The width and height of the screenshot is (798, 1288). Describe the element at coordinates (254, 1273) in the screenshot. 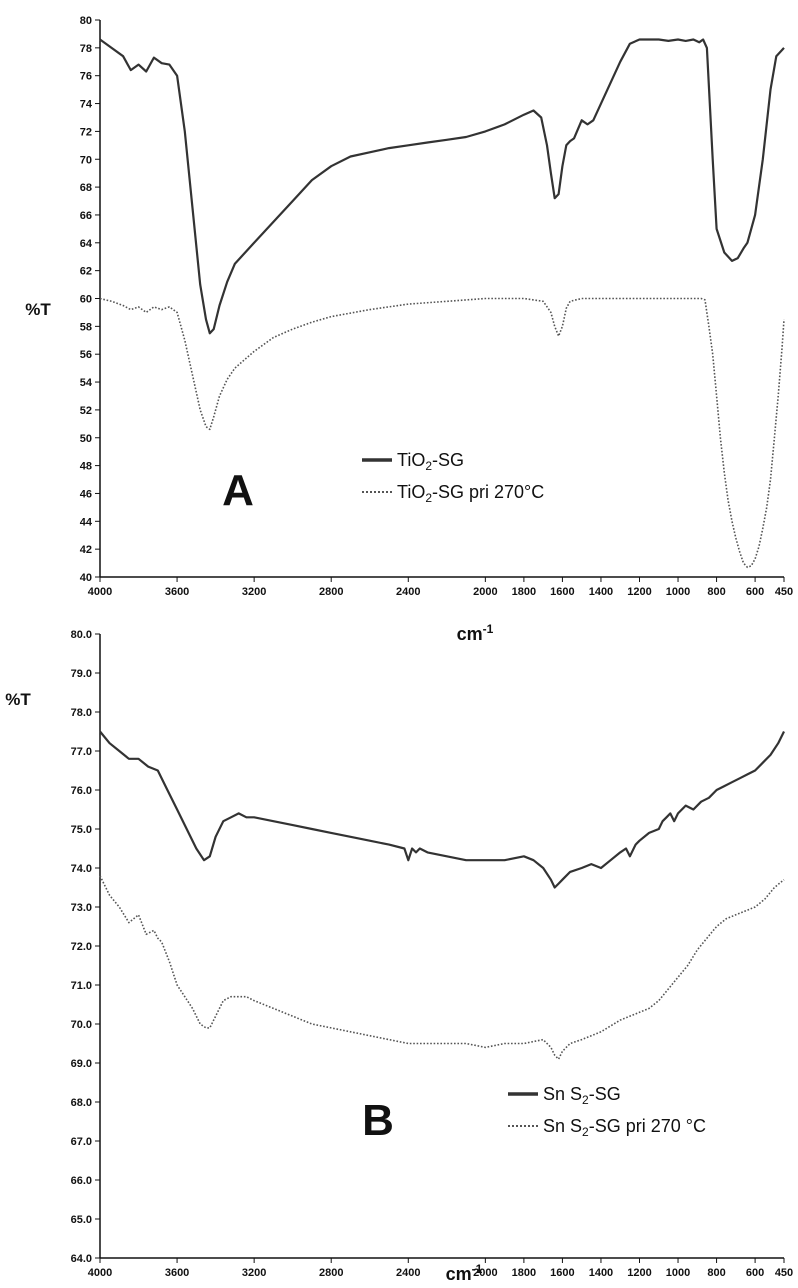

I see `panel-b-x-tick-label: 3200` at that location.